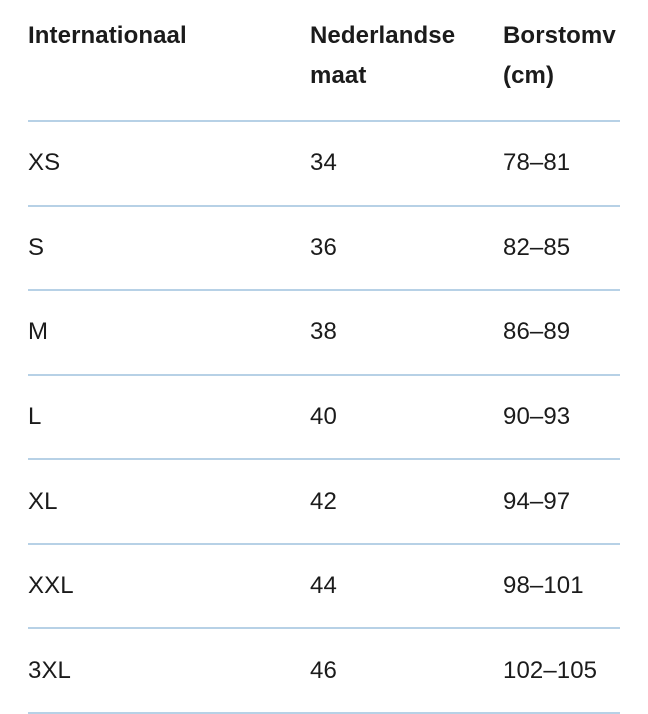 This screenshot has width=648, height=714. Describe the element at coordinates (36, 247) in the screenshot. I see `cell-international-size: S` at that location.